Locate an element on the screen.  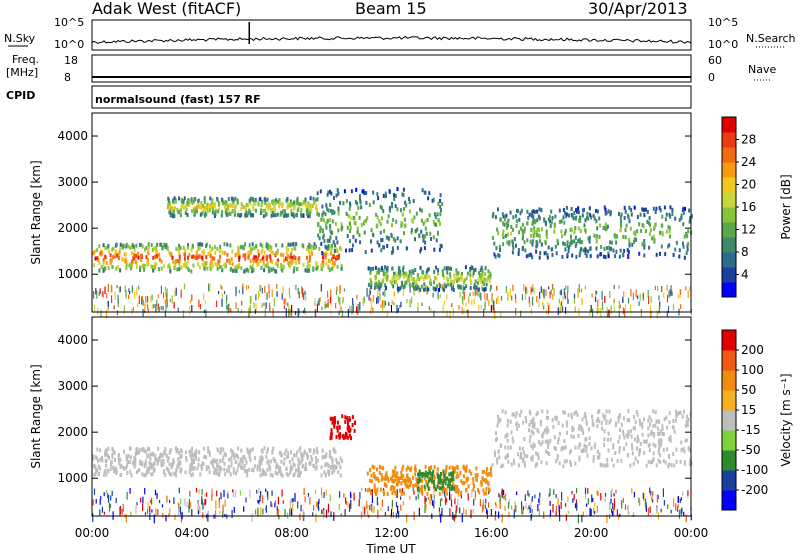
velocity-colorbar-segment is located at coordinates (729, 380).